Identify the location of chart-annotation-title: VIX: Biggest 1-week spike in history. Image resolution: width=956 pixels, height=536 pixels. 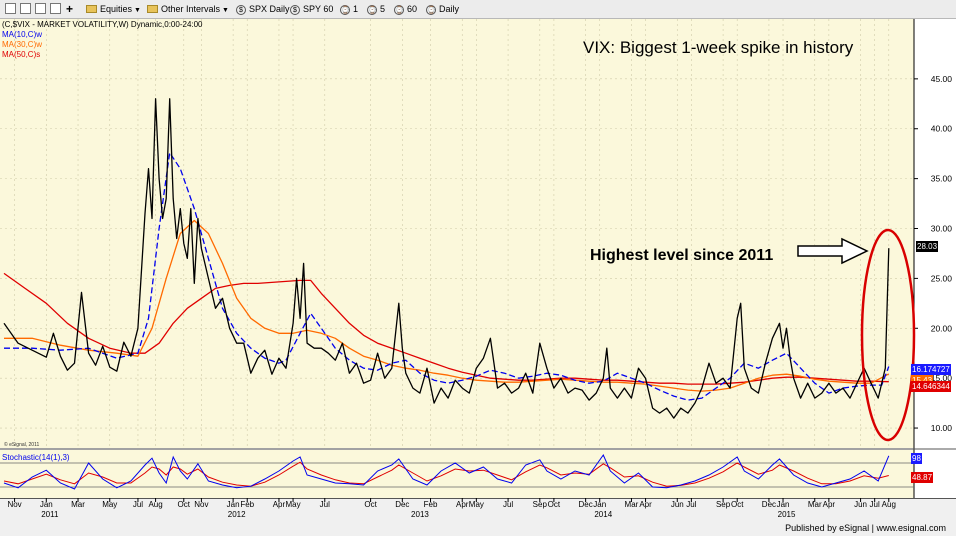
(718, 47).